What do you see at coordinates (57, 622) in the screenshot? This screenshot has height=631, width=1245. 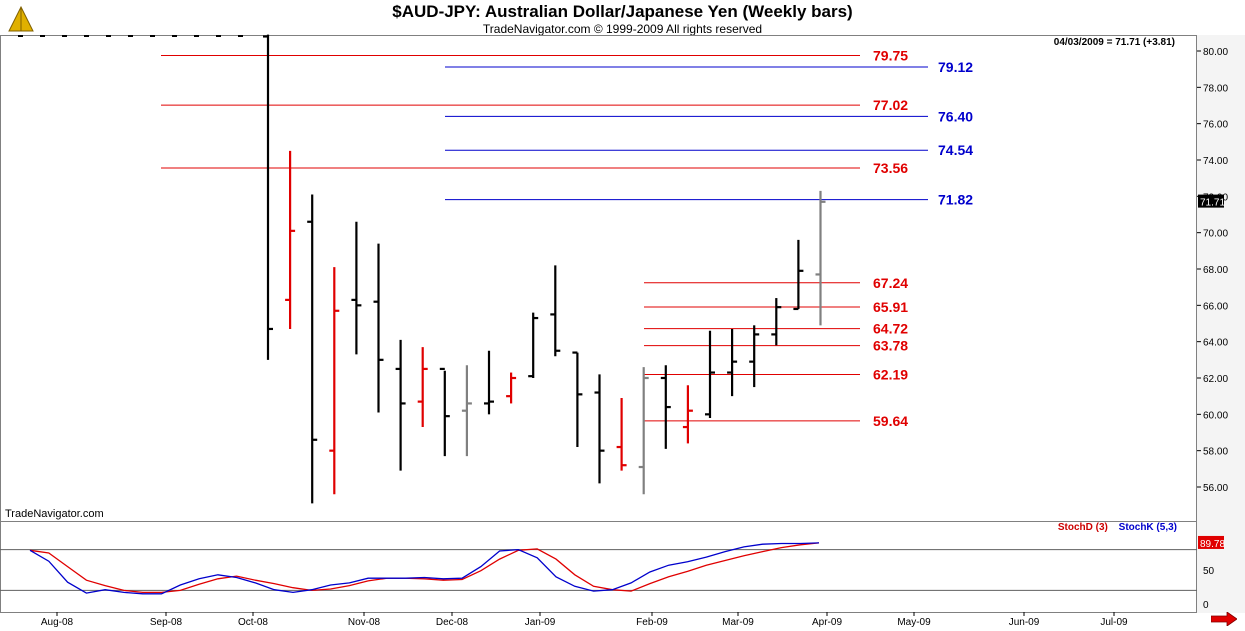 I see `x-tick-label: Aug-08` at bounding box center [57, 622].